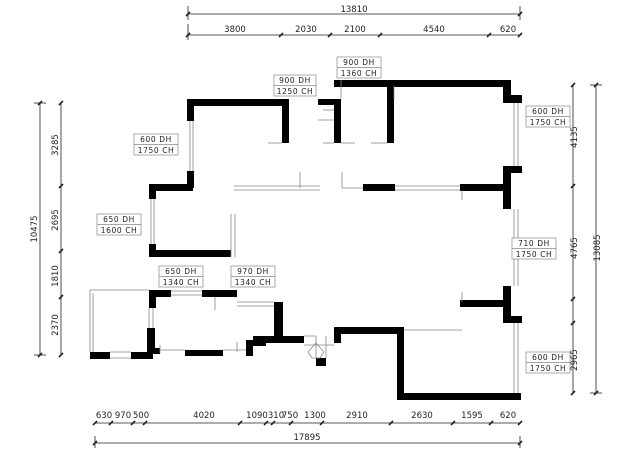 This screenshot has width=630, height=450. Describe the element at coordinates (472, 416) in the screenshot. I see `bottom-dimension-segment: 1595` at that location.